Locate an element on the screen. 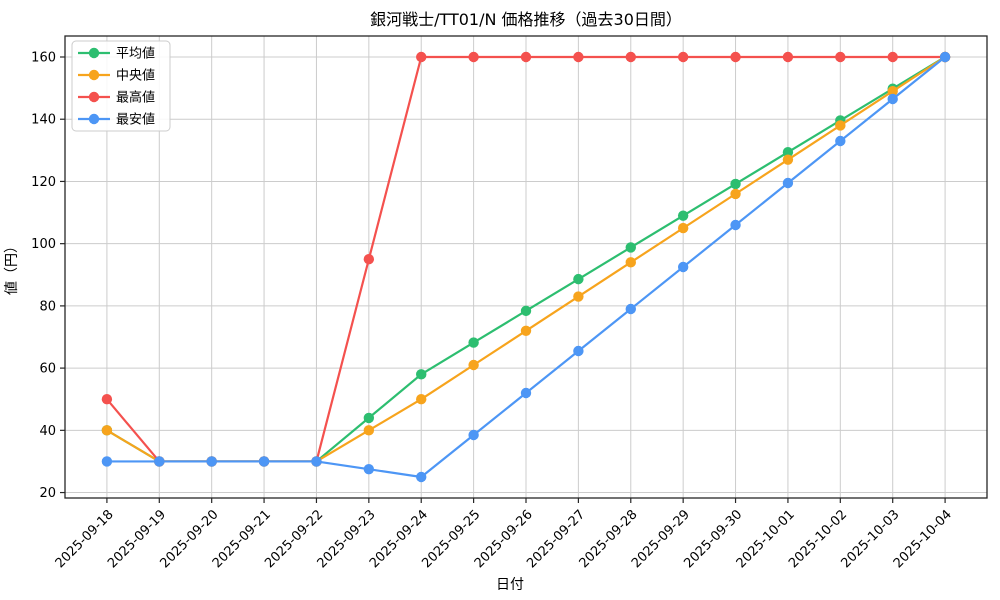 Image resolution: width=1000 pixels, height=600 pixels. legend-marker-average is located at coordinates (94, 53).